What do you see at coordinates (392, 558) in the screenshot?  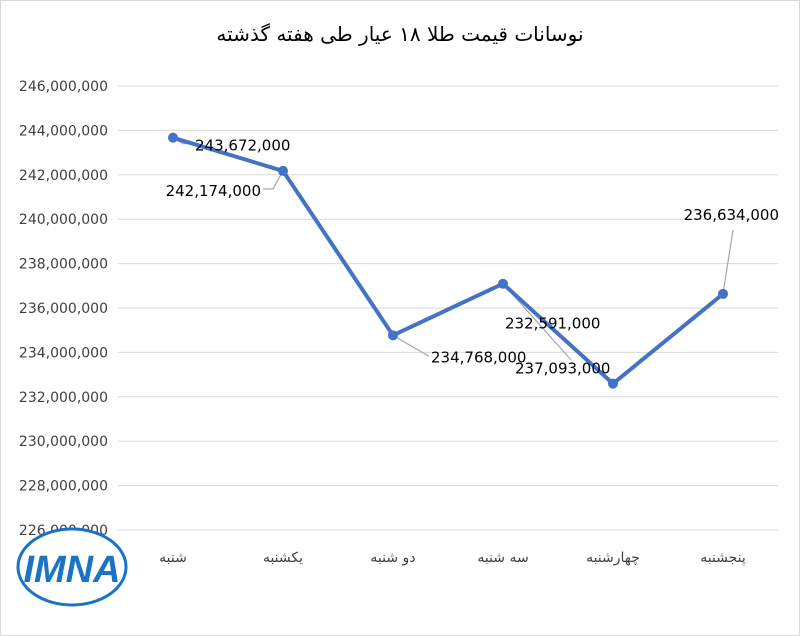 I see `x-tick-label: دو شنبه` at bounding box center [392, 558].